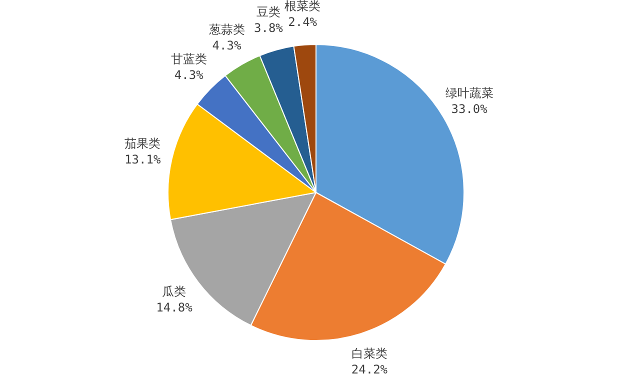  I want to click on slice-label: 豆类, so click(268, 12).